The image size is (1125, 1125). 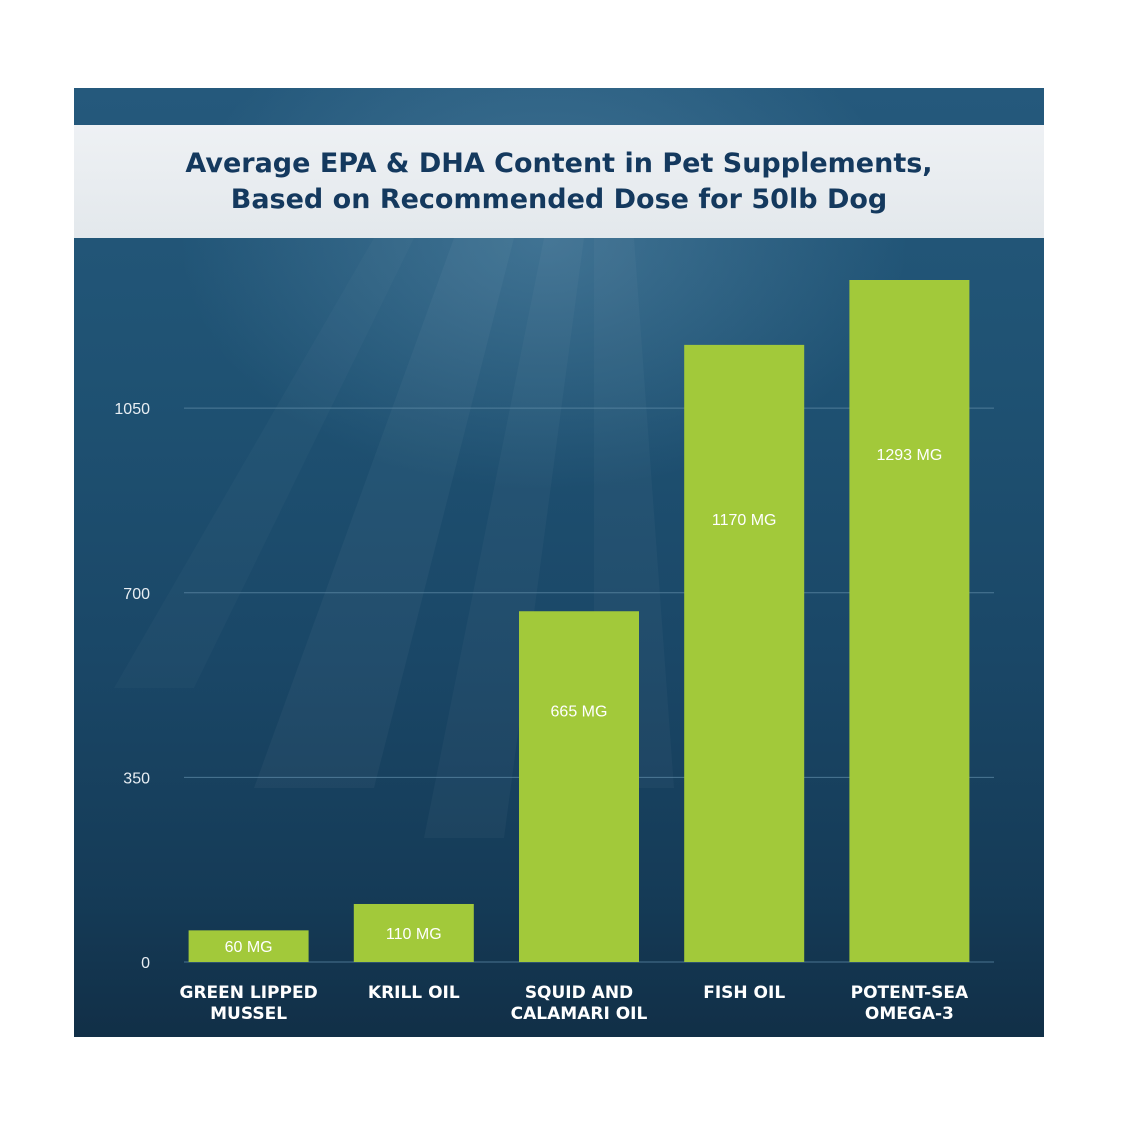 What do you see at coordinates (136, 594) in the screenshot?
I see `y-tick-label: 700` at bounding box center [136, 594].